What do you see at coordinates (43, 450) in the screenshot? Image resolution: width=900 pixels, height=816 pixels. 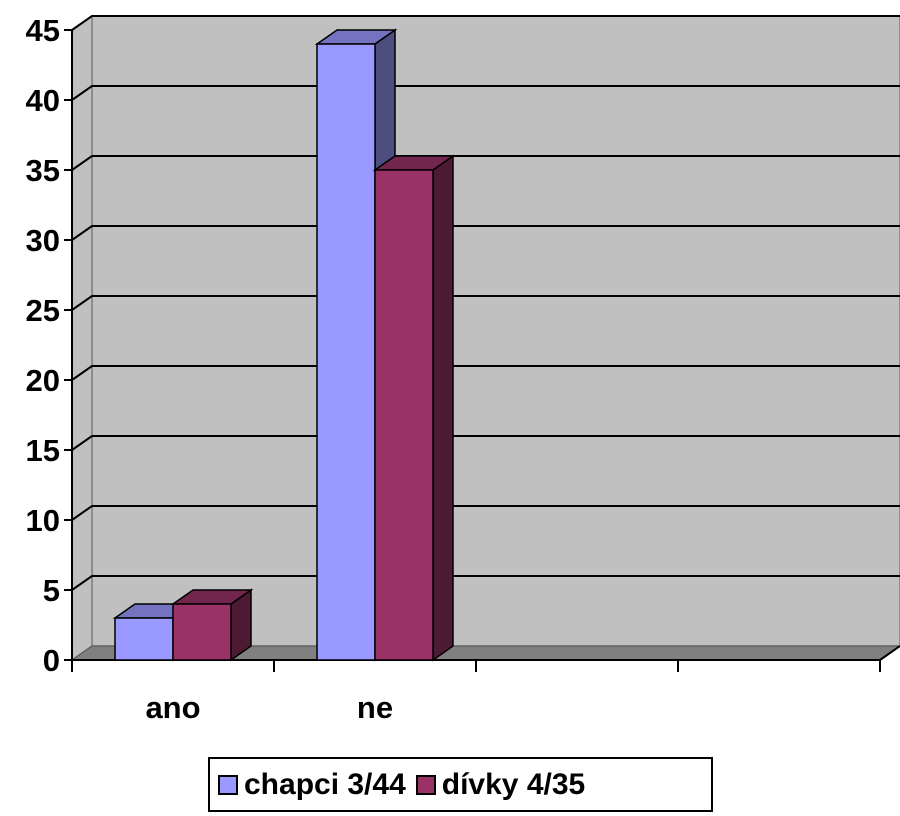 I see `y-tick-label: 15` at bounding box center [43, 450].